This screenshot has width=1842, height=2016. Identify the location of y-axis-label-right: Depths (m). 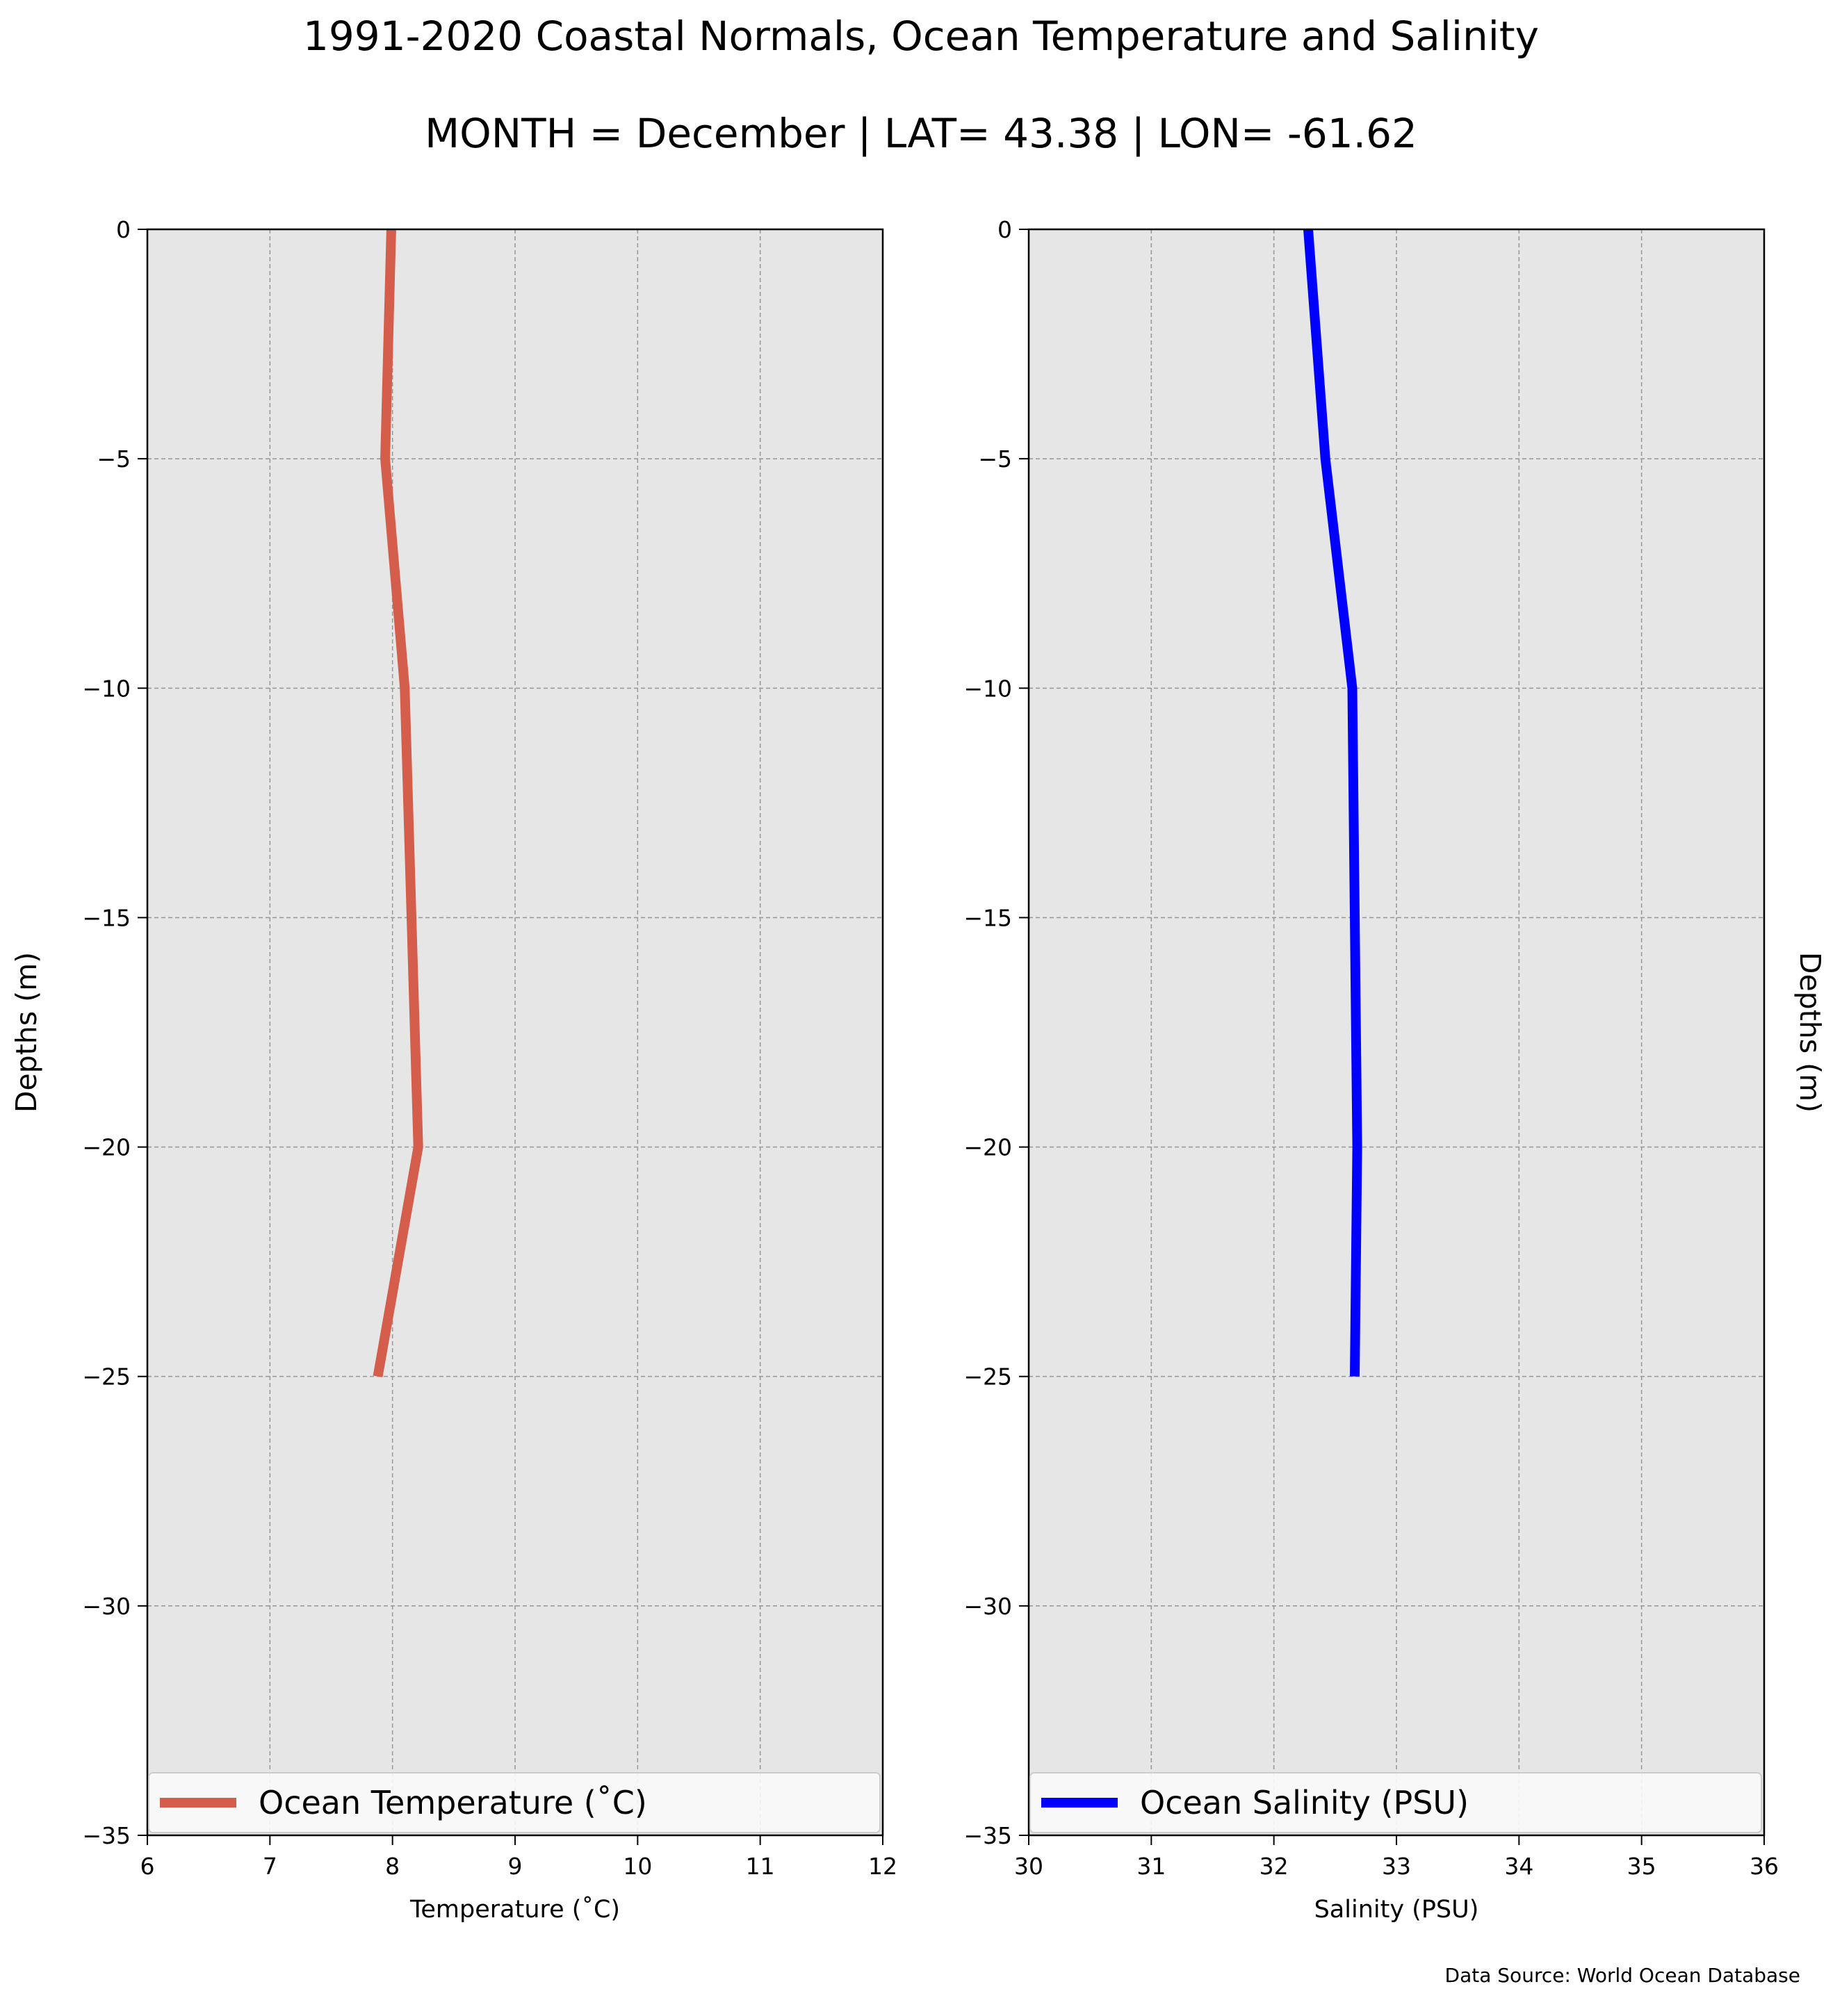
(1810, 1033).